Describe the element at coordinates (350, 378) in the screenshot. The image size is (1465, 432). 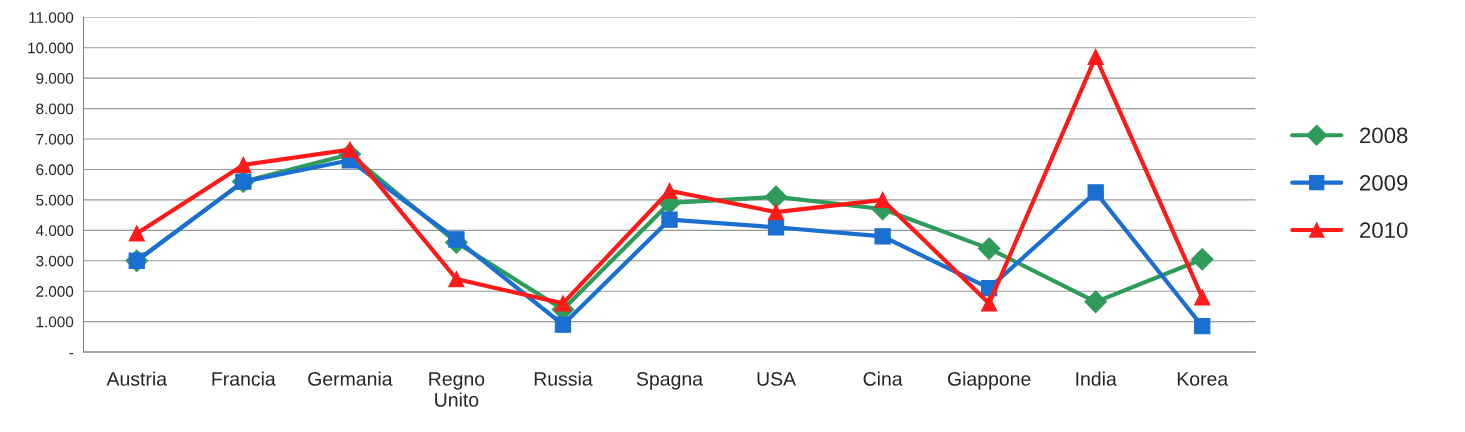
I see `x-tick-label: Germania` at that location.